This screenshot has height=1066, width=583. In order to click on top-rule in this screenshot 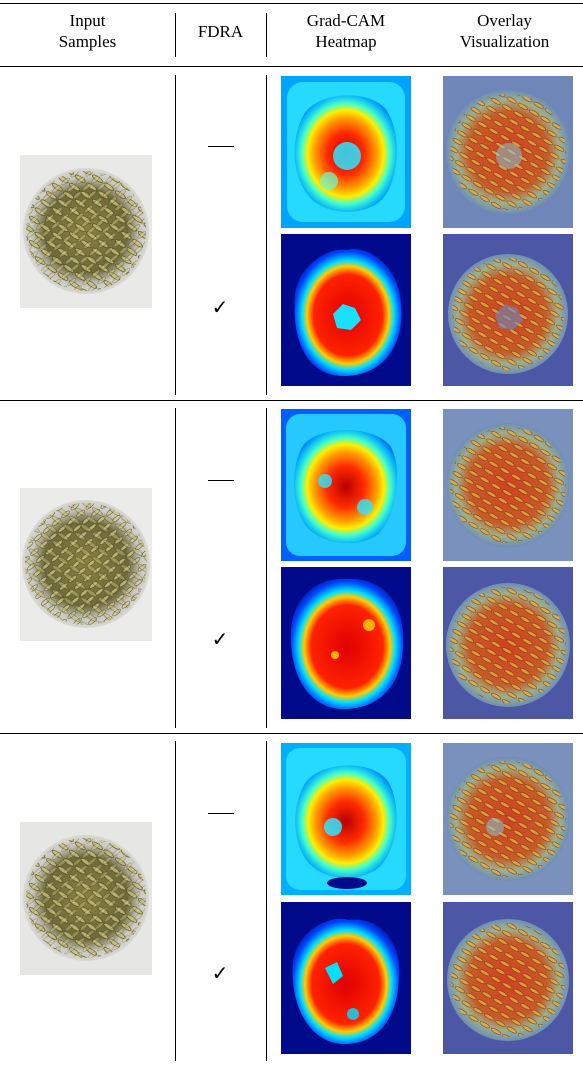, I will do `click(291, 3)`.